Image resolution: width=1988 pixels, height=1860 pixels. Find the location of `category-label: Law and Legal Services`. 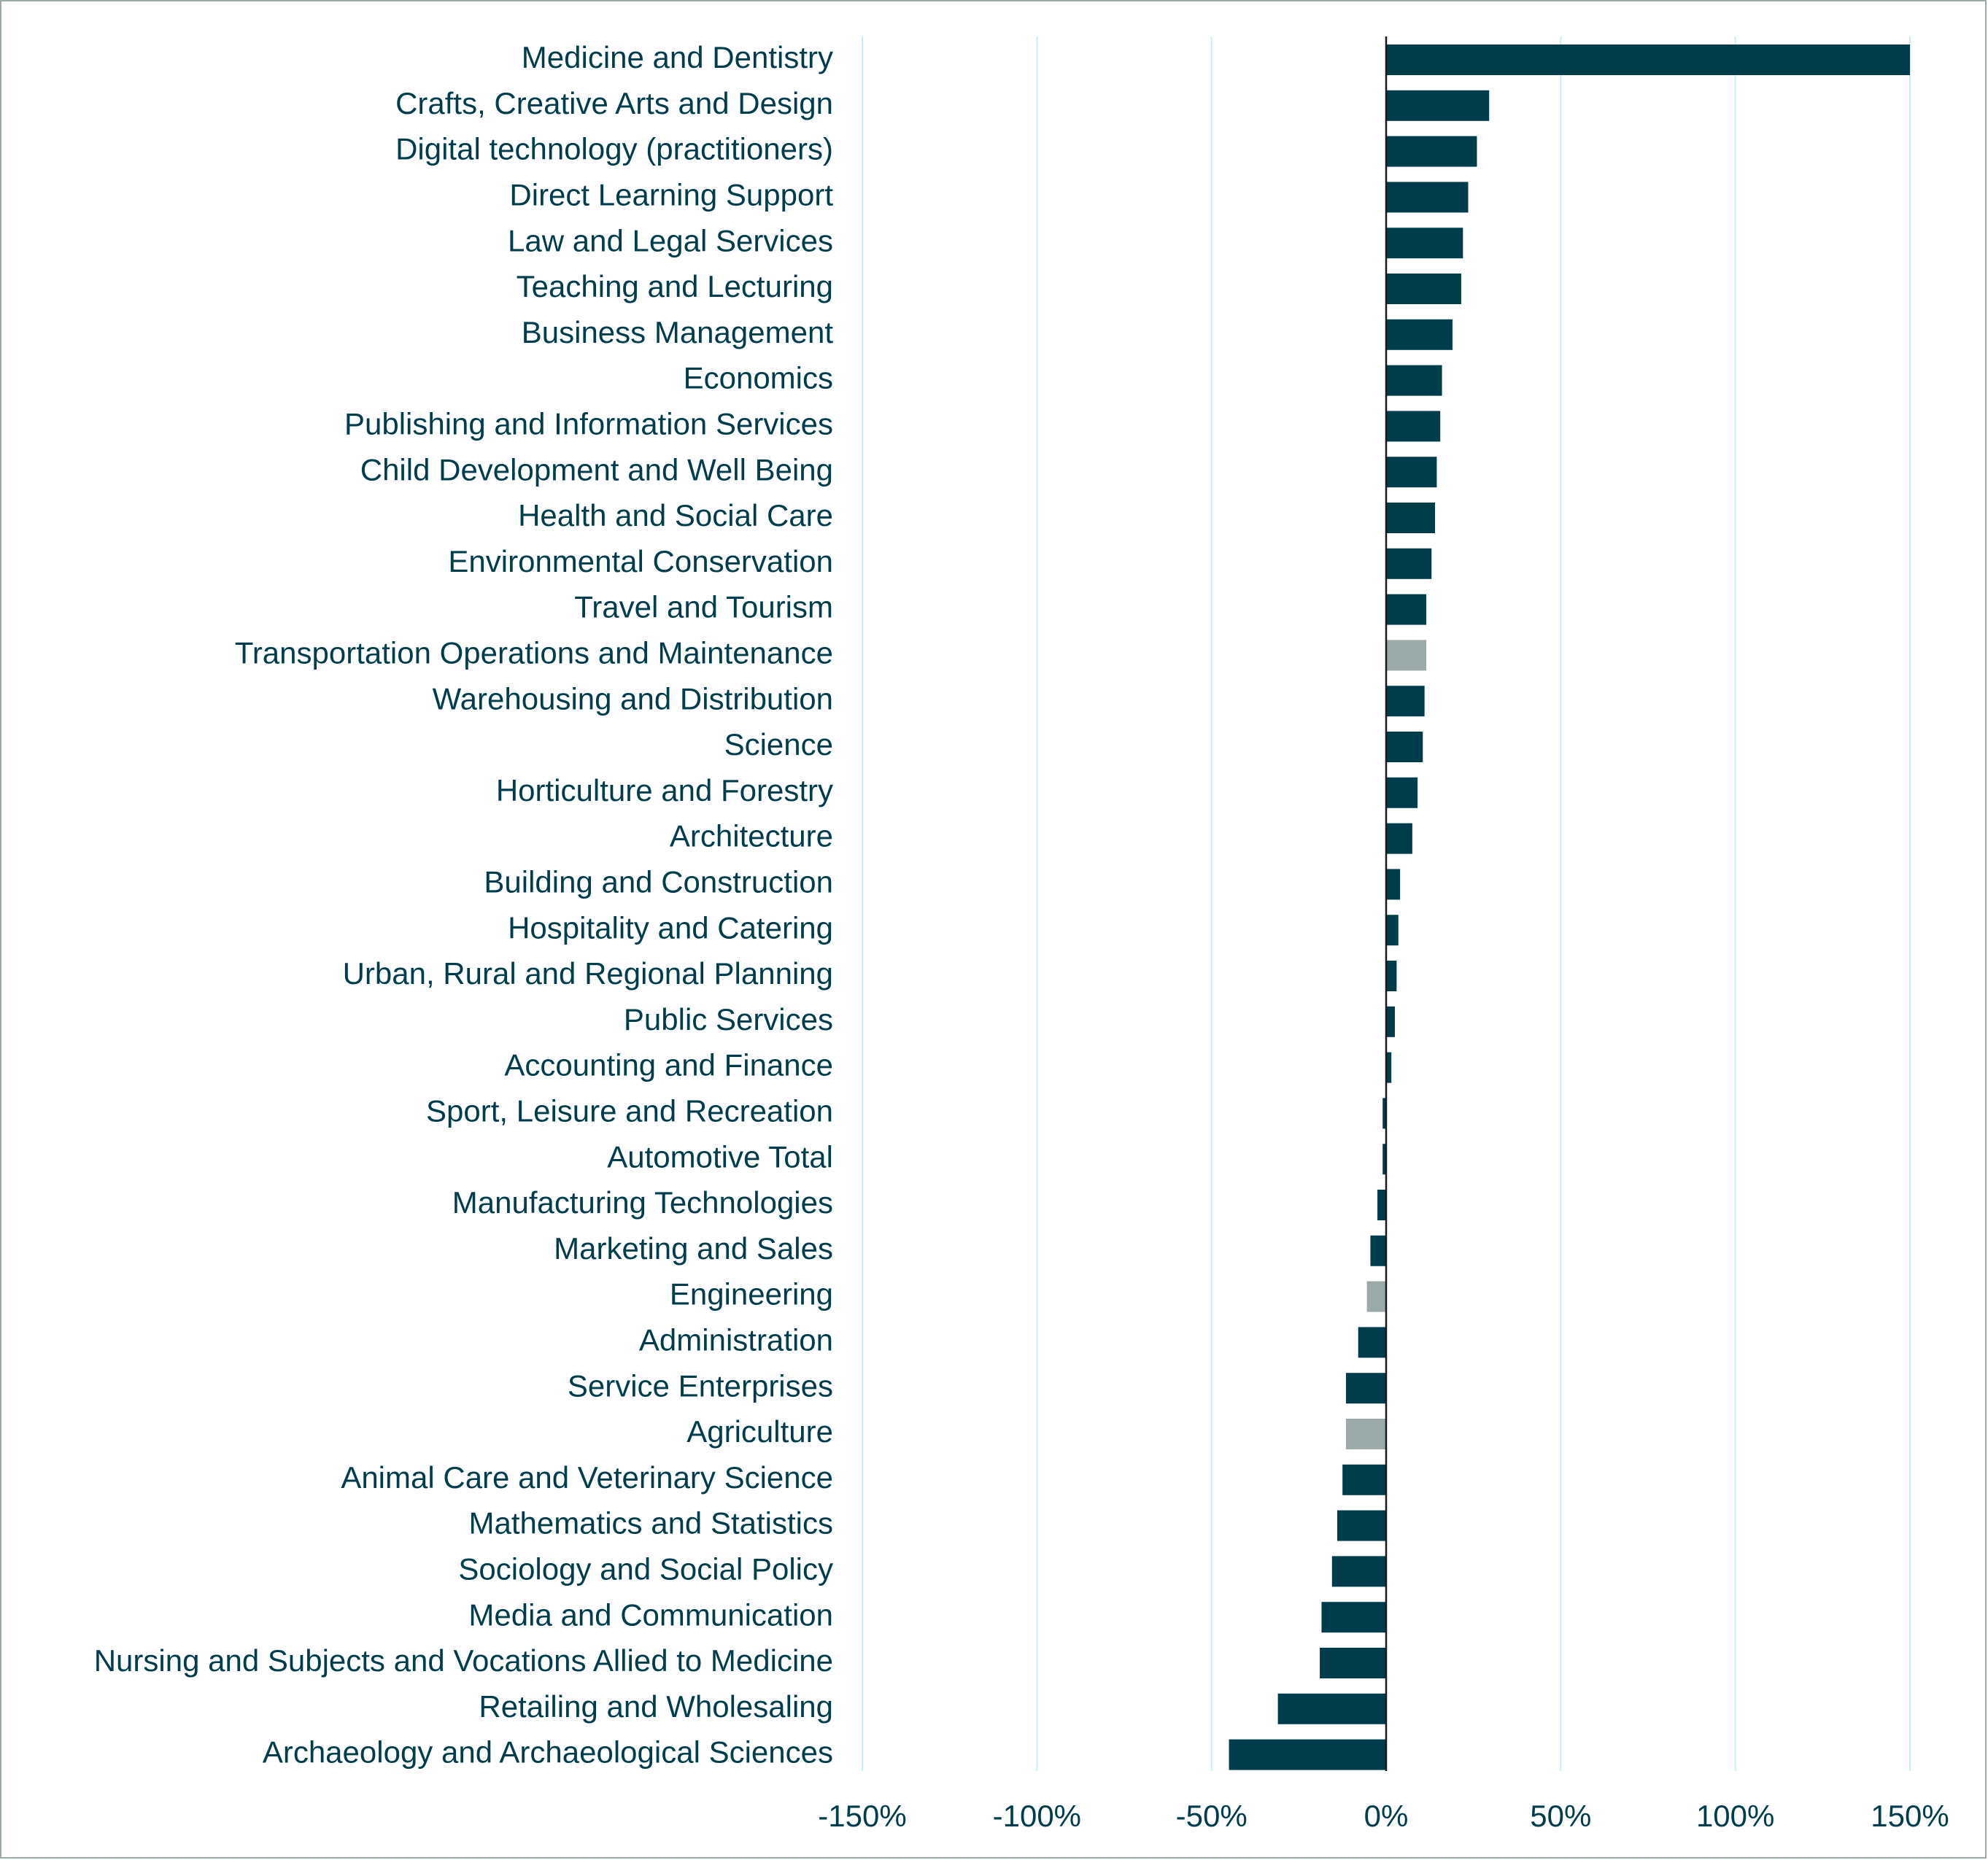

category-label: Law and Legal Services is located at coordinates (670, 240).